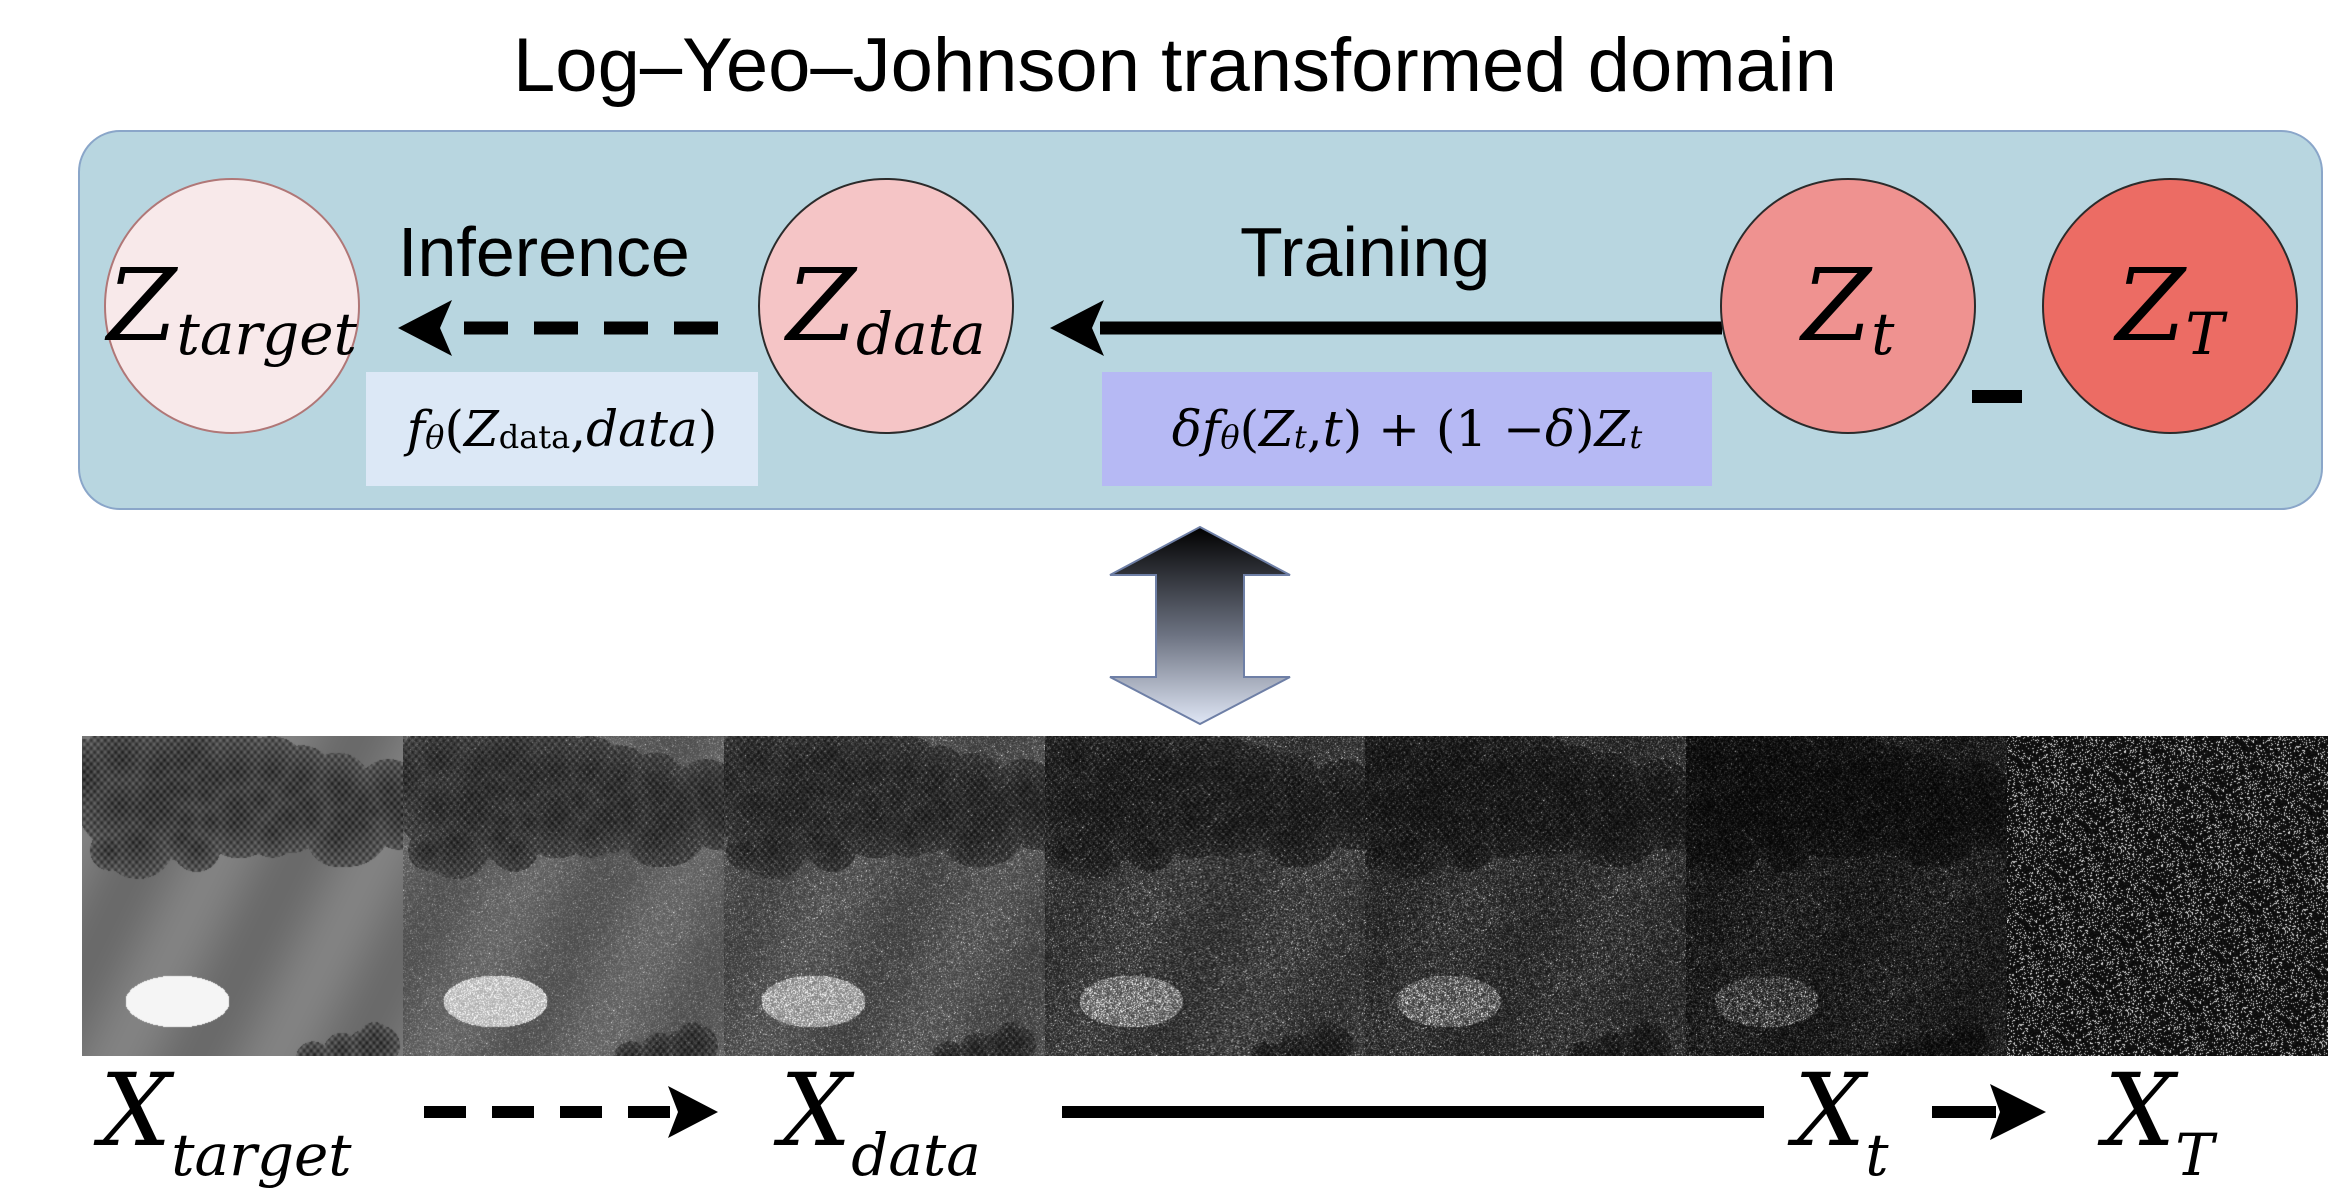 The width and height of the screenshot is (2350, 1189). What do you see at coordinates (707, 429) in the screenshot?
I see `paren-close: )` at bounding box center [707, 429].